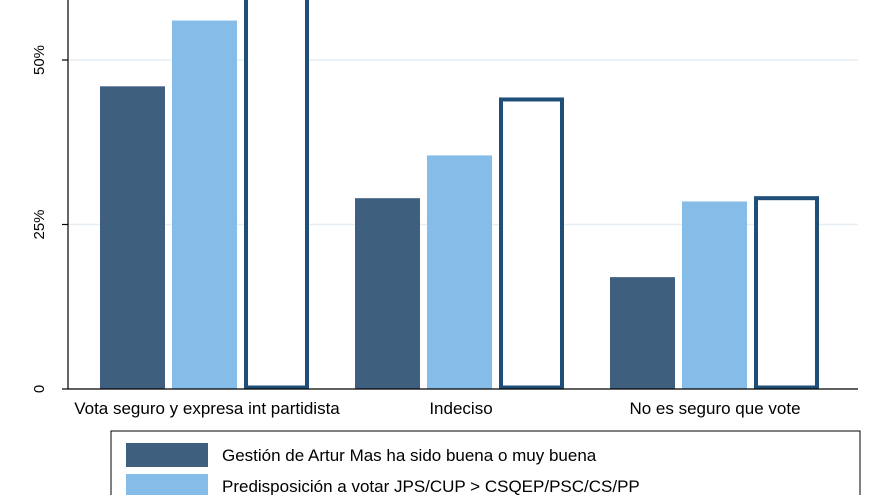 The image size is (880, 495). What do you see at coordinates (714, 295) in the screenshot?
I see `bar-series2-cat3` at bounding box center [714, 295].